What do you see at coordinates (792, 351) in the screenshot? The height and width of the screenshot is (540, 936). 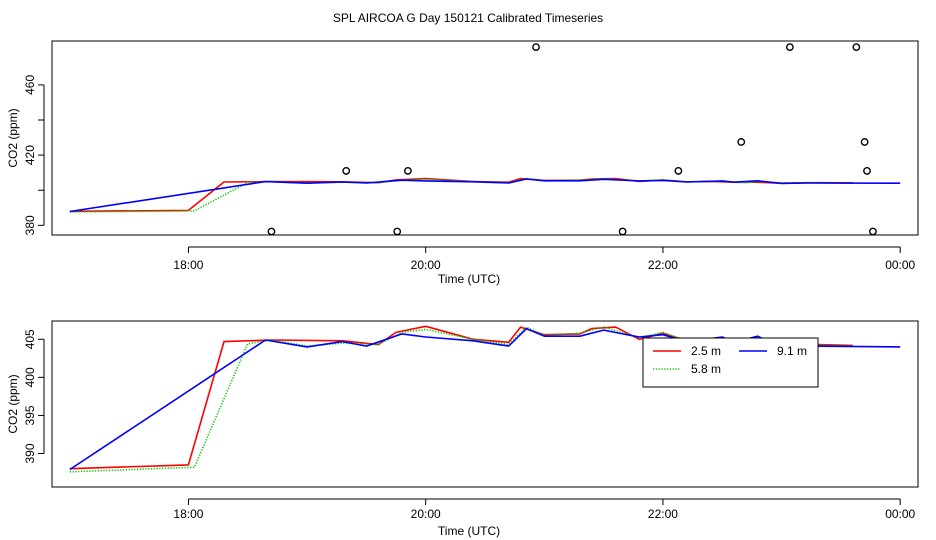 I see `legend-label: 9.1 m` at bounding box center [792, 351].